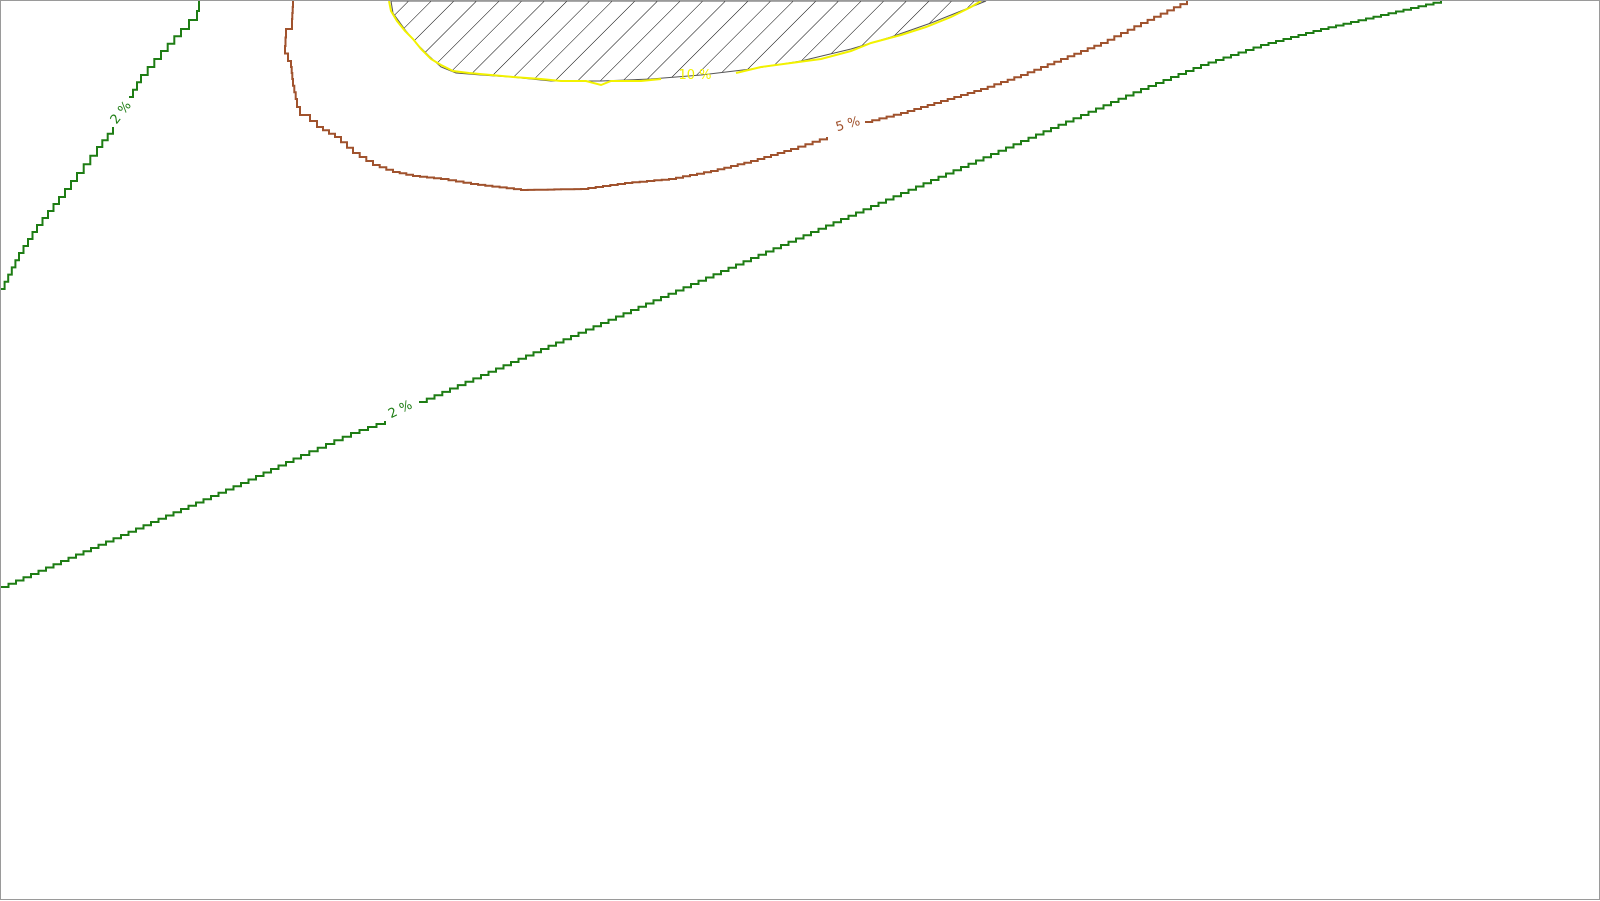  What do you see at coordinates (57, 208) in the screenshot?
I see `contour-line-2-left` at bounding box center [57, 208].